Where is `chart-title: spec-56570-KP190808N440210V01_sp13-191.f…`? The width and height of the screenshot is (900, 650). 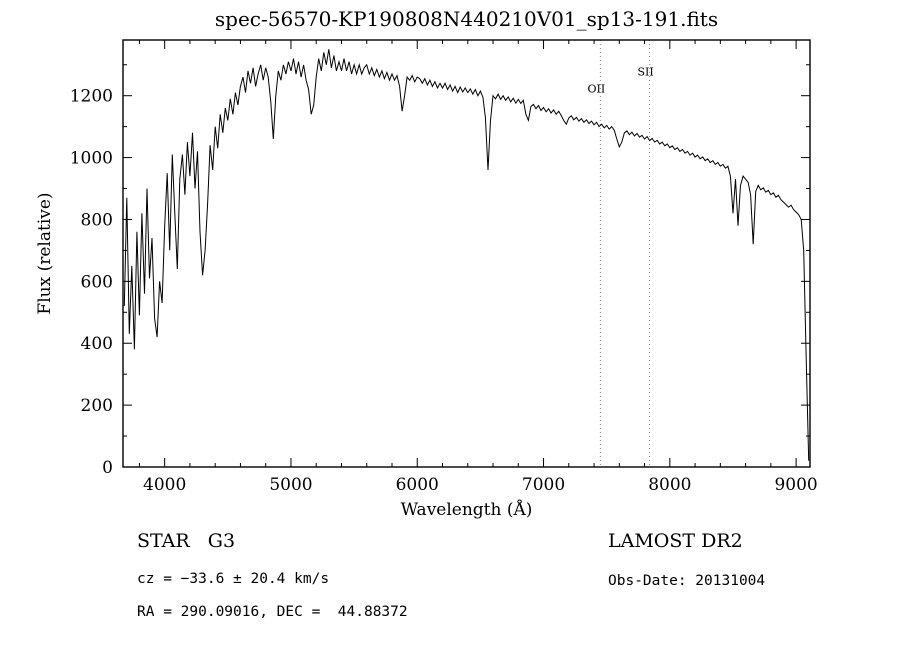
chart-title: spec-56570-KP190808N440210V01_sp13-191.f… is located at coordinates (466, 19).